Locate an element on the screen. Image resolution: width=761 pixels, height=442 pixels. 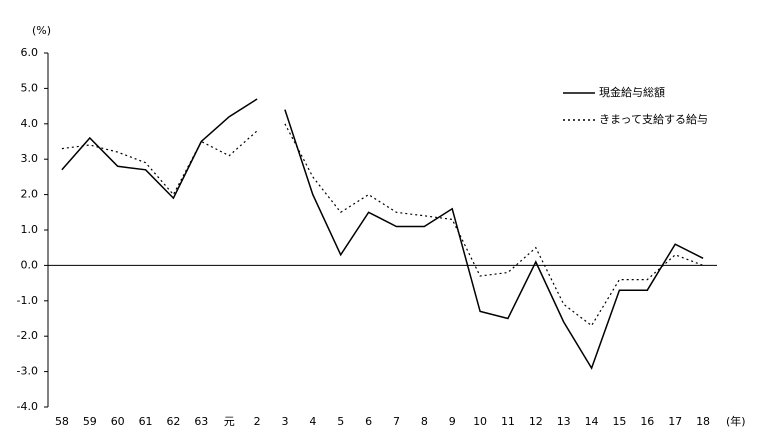
x-tick-label: 3 is located at coordinates (284, 421).